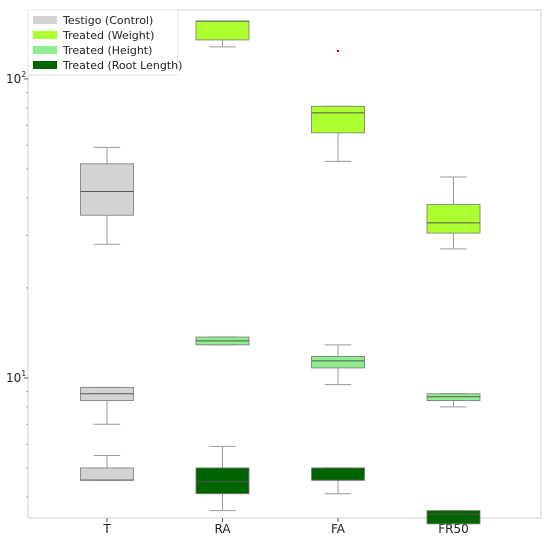 This screenshot has width=550, height=536. What do you see at coordinates (222, 529) in the screenshot?
I see `x-tick-label: RA` at bounding box center [222, 529].